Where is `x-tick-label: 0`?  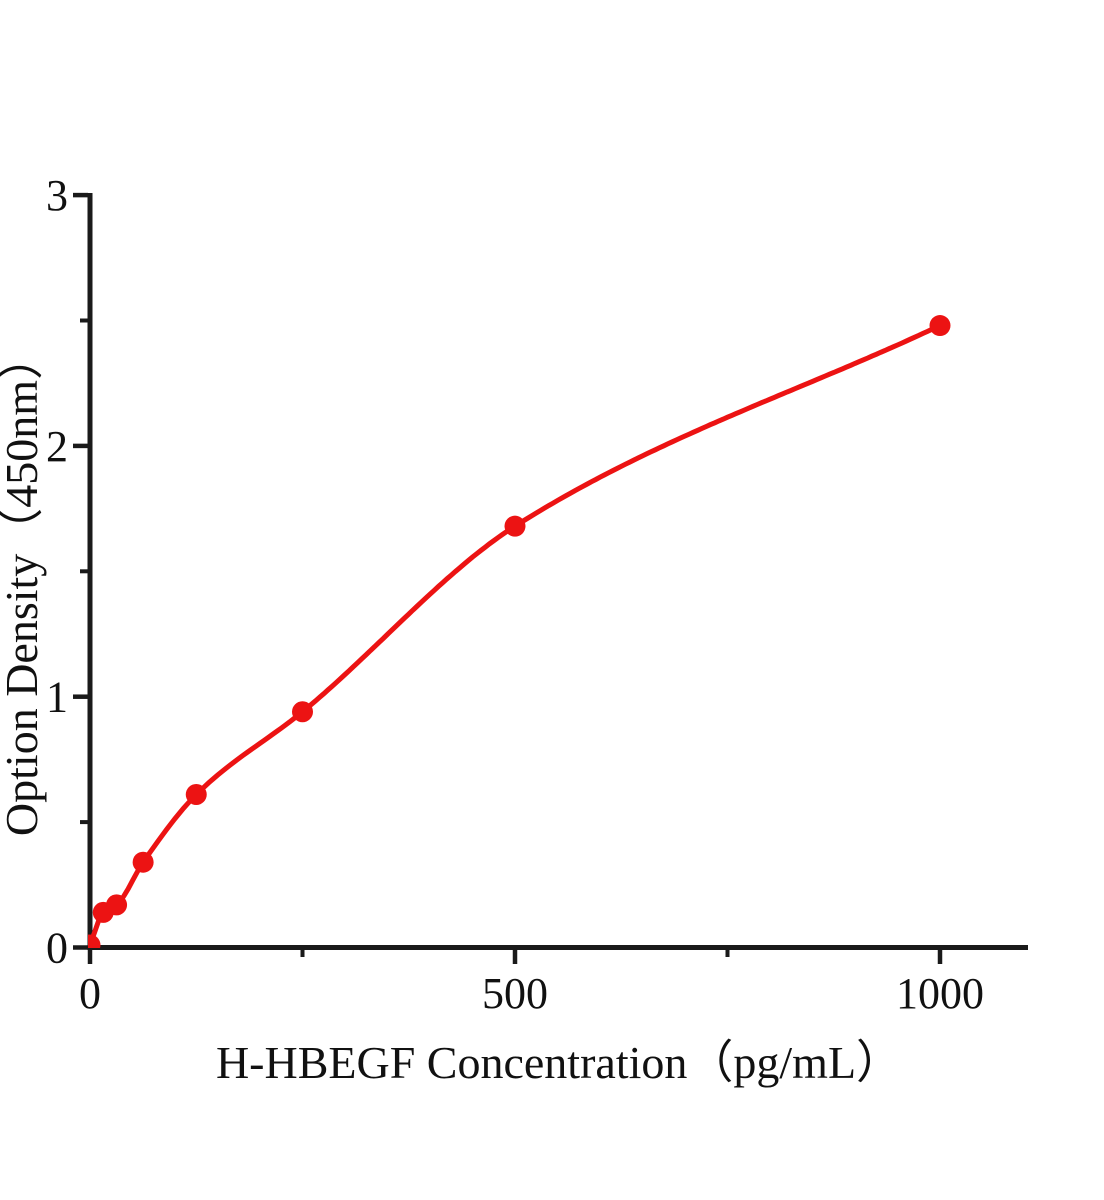
x-tick-label: 0 is located at coordinates (90, 993).